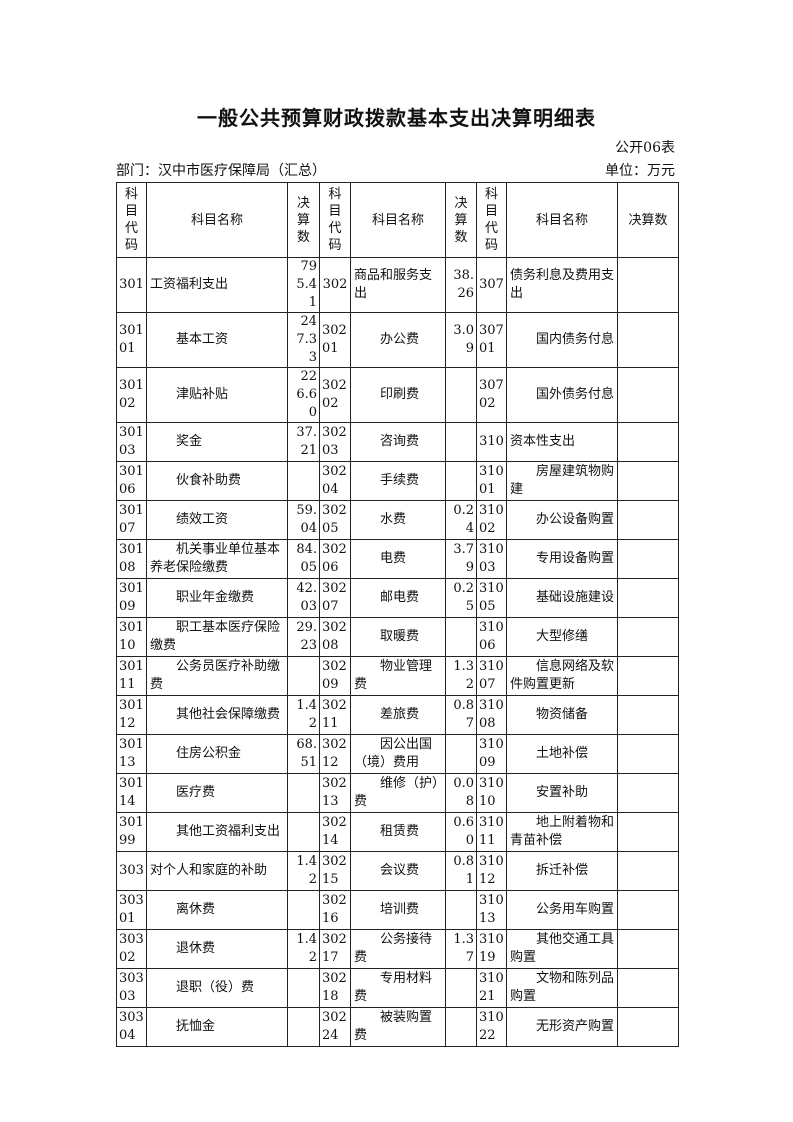 The image size is (793, 1122). I want to click on subject-code: 30103, so click(131, 442).